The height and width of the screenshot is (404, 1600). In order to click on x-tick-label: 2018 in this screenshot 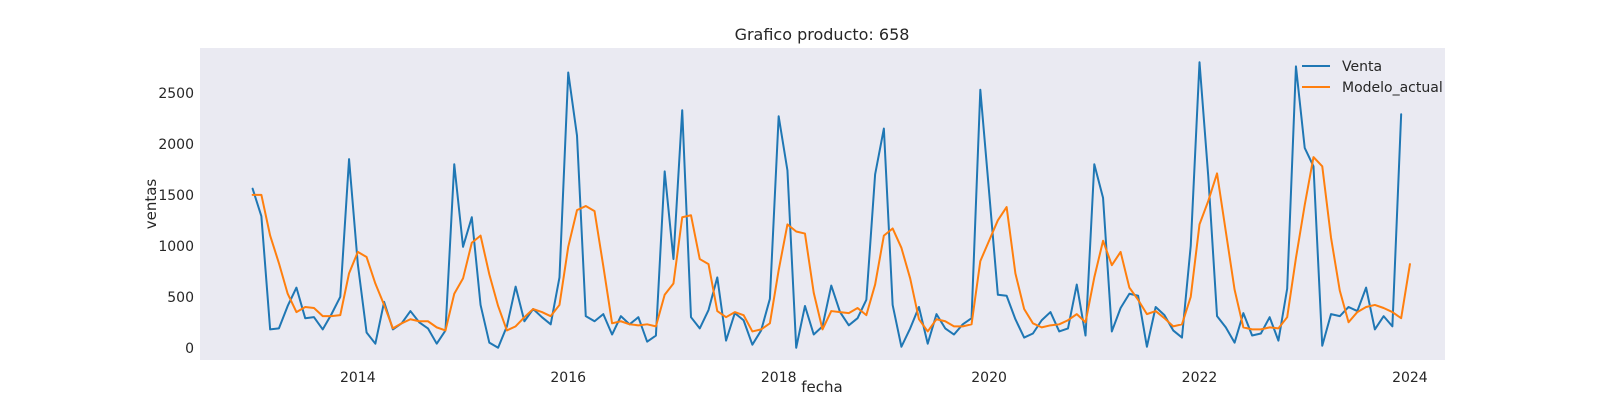, I will do `click(779, 378)`.